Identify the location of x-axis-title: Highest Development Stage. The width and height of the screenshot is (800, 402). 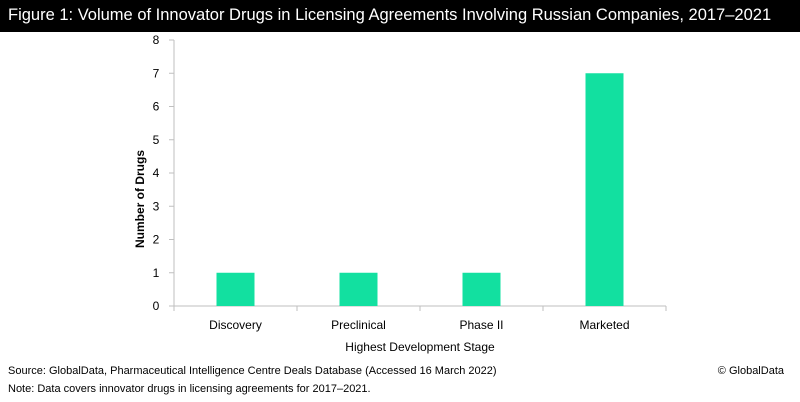
(420, 347).